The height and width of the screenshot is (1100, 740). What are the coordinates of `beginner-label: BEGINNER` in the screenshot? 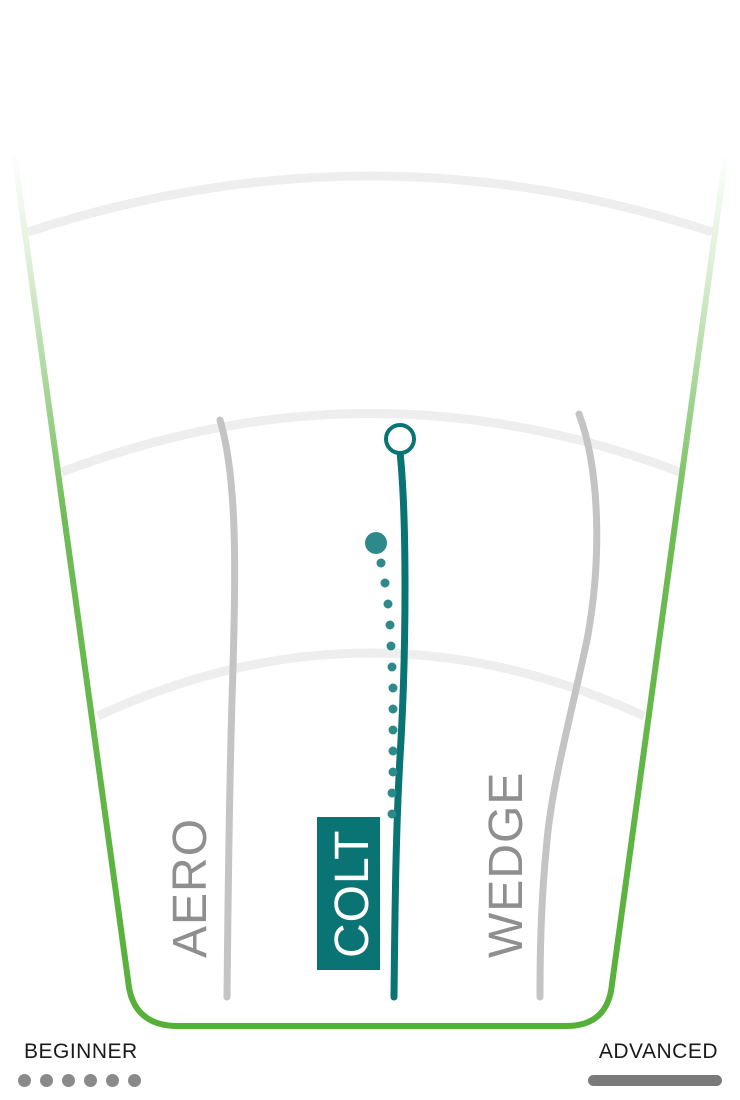 It's located at (81, 1051).